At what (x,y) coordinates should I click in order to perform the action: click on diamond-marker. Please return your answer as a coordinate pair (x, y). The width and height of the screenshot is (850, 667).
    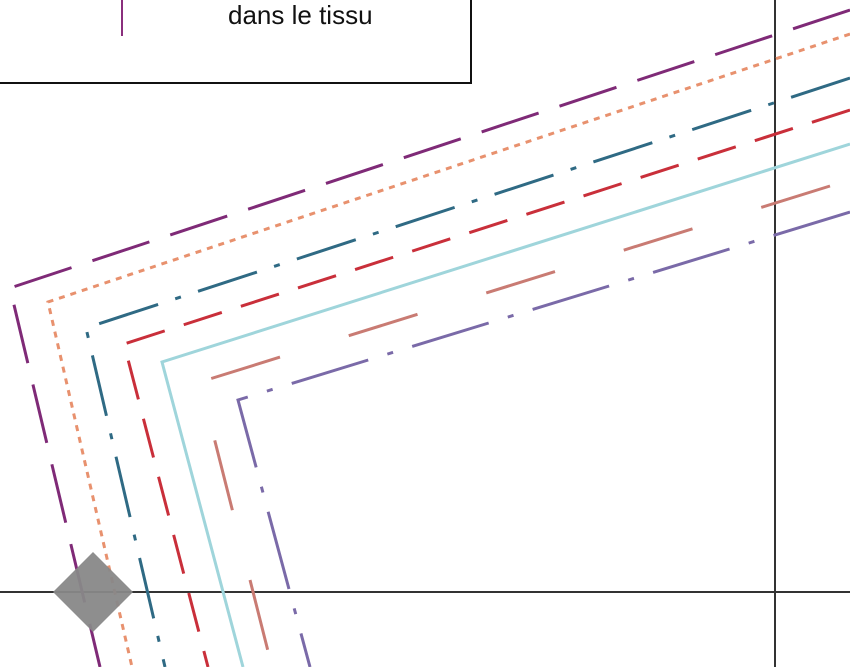
    Looking at the image, I should click on (93, 592).